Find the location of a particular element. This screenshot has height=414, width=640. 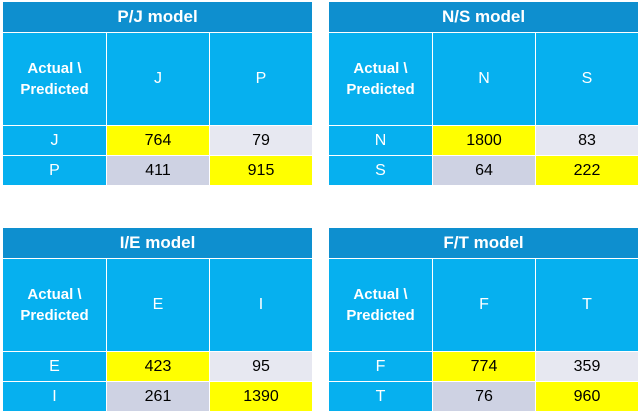

actual-class-label: N is located at coordinates (380, 140).